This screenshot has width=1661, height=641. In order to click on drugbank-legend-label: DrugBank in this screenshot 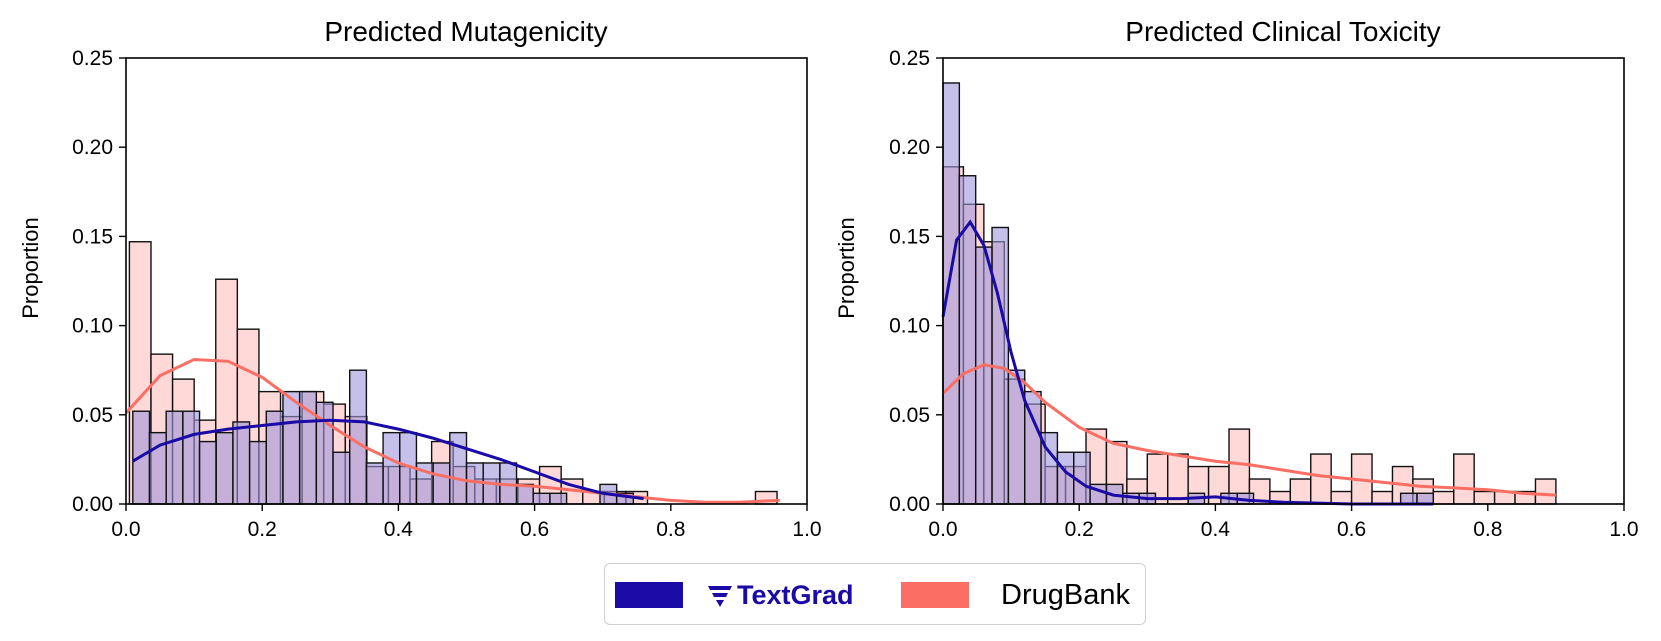, I will do `click(1065, 595)`.